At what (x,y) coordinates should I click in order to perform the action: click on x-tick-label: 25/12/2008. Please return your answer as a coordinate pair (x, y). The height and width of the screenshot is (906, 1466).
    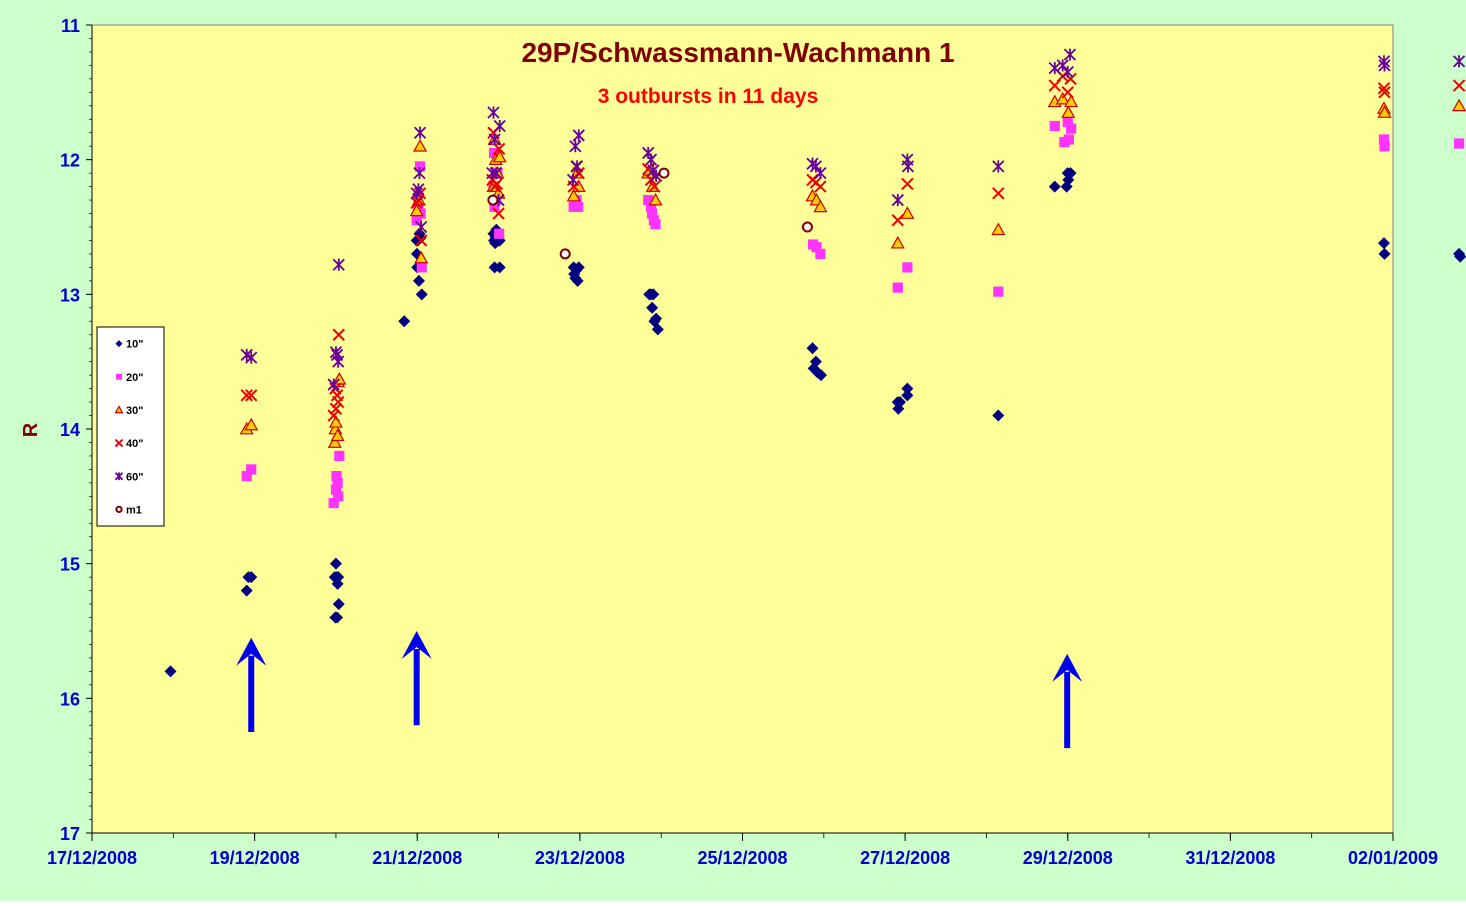
    Looking at the image, I should click on (742, 858).